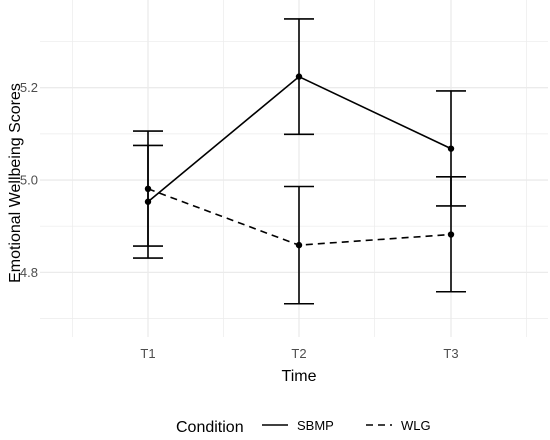 The height and width of the screenshot is (440, 550). I want to click on y-tick-label: 5.0, so click(29, 180).